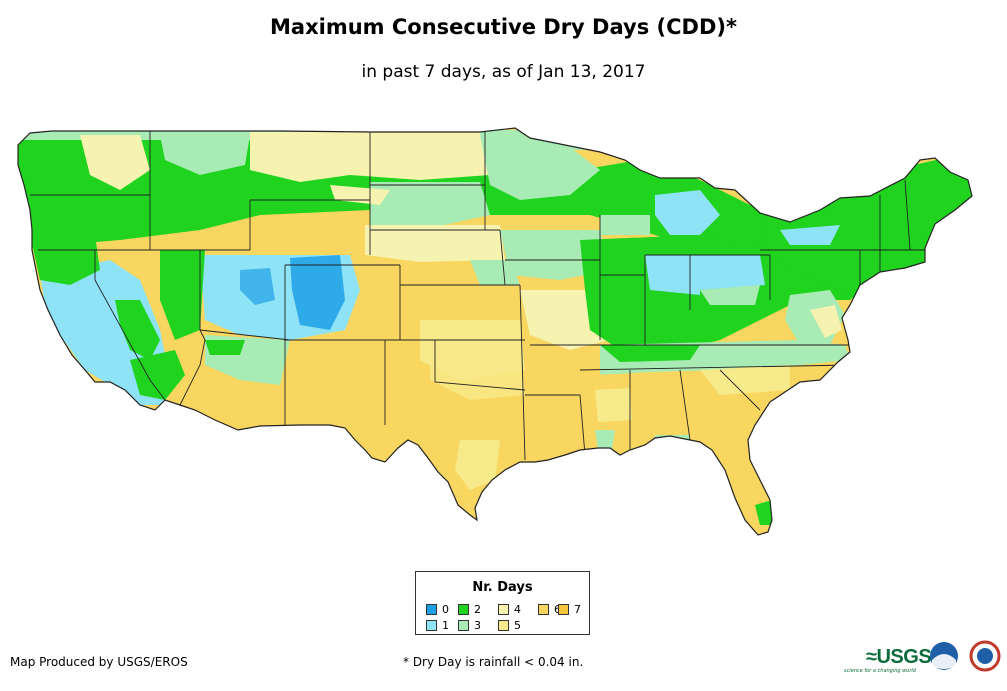  I want to click on legend-item-0: 0, so click(437, 609).